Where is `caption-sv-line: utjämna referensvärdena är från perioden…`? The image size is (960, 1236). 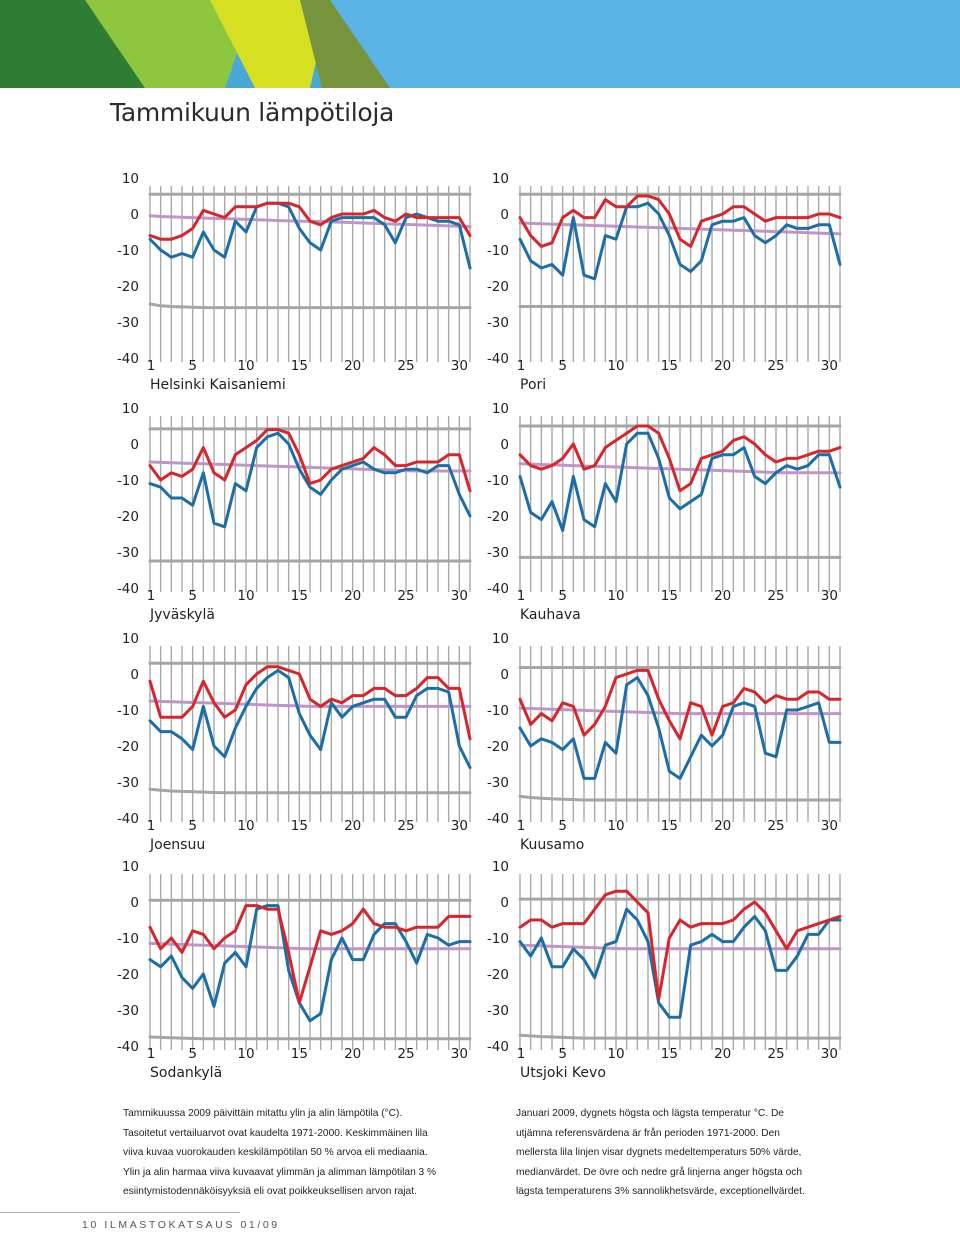
caption-sv-line: utjämna referensvärdena är från perioden… is located at coordinates (648, 1133).